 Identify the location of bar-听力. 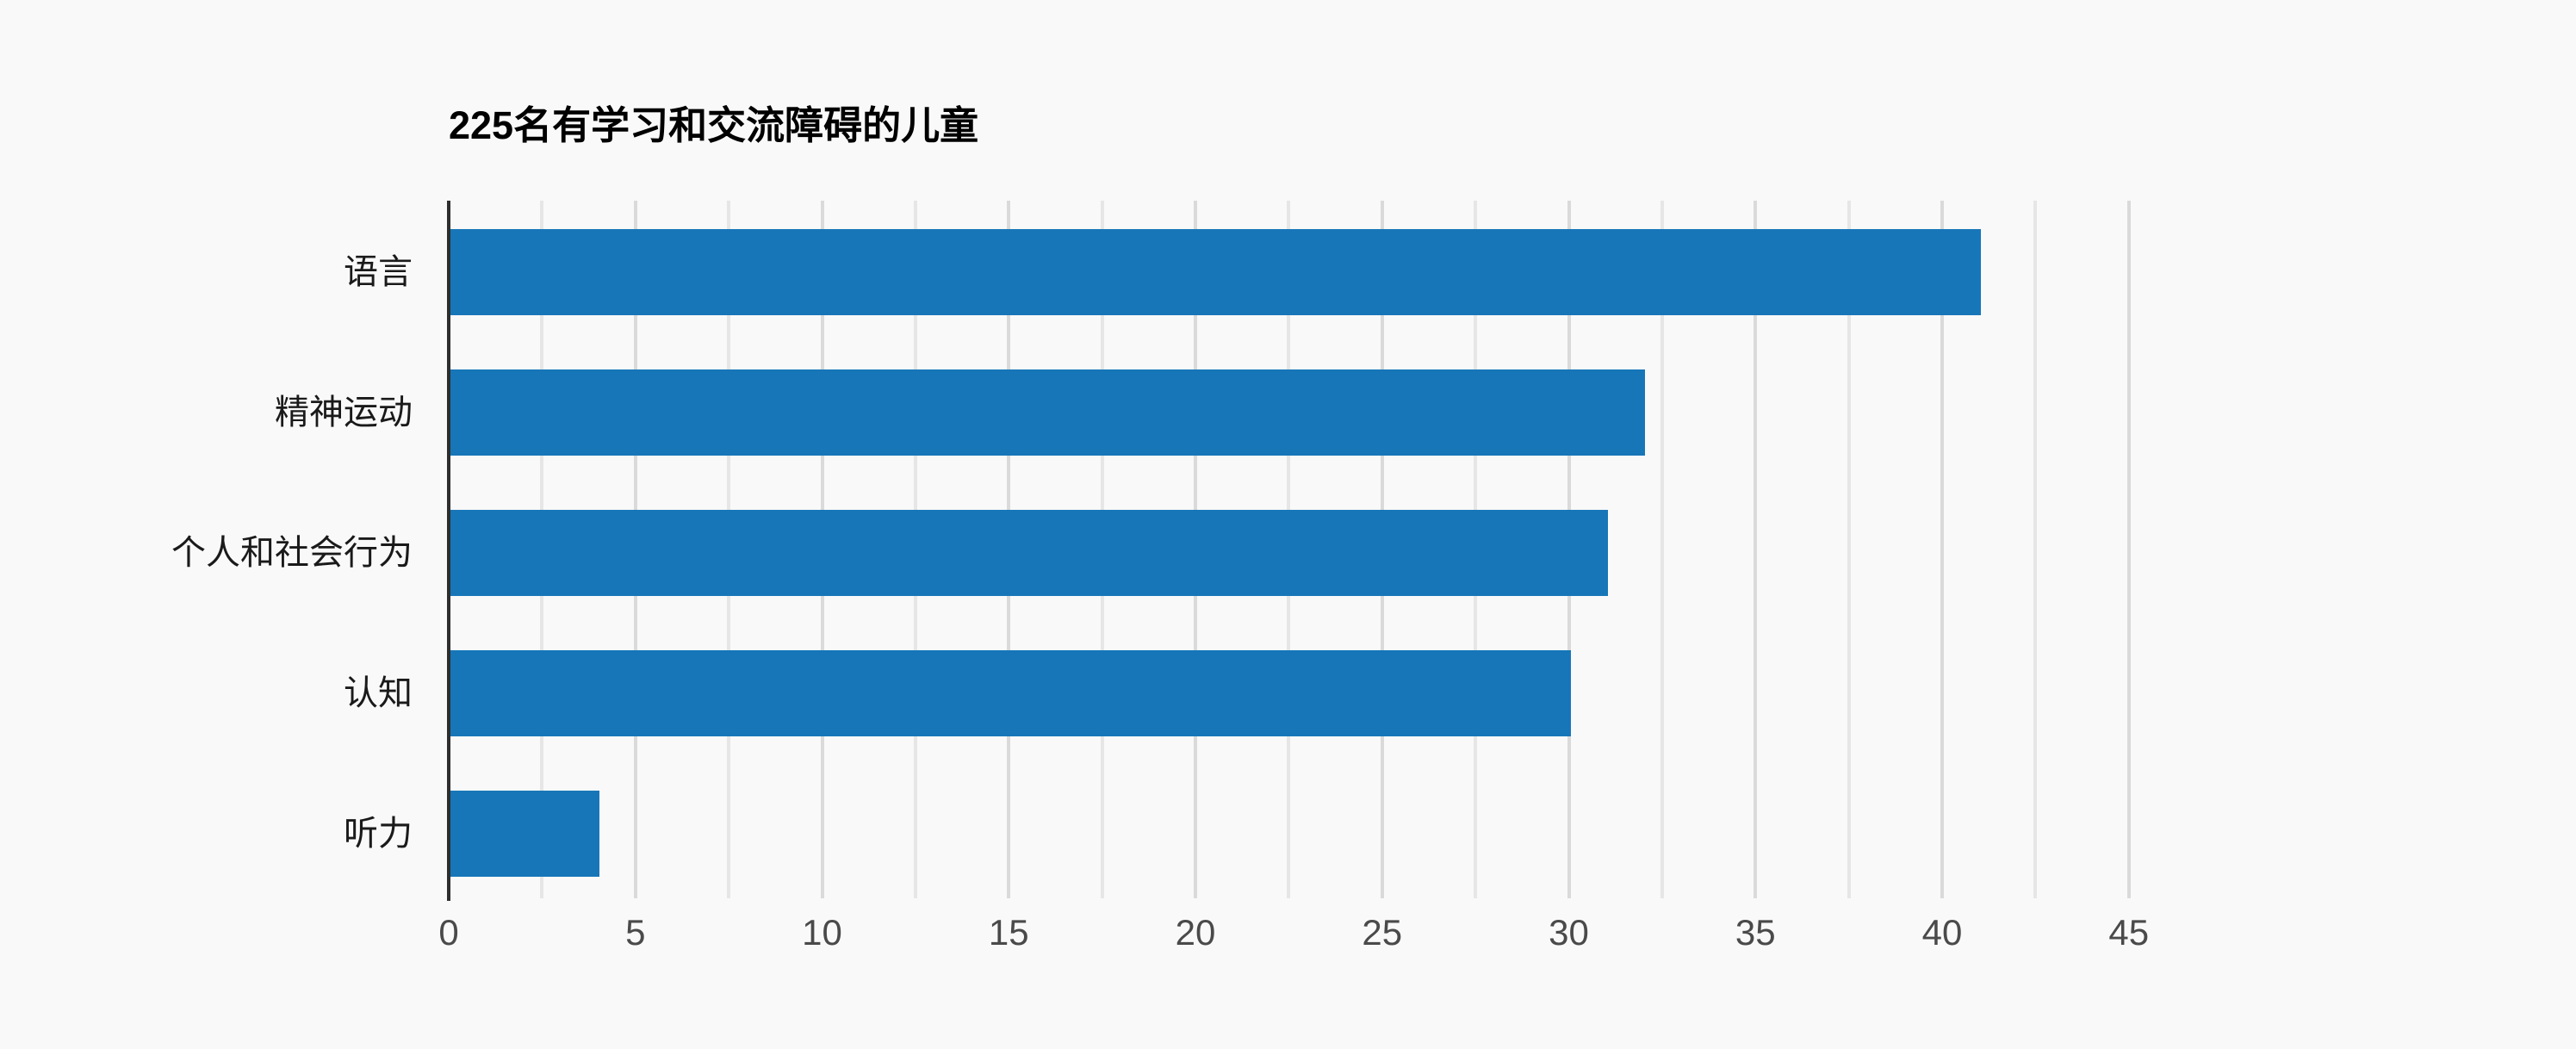
(525, 834).